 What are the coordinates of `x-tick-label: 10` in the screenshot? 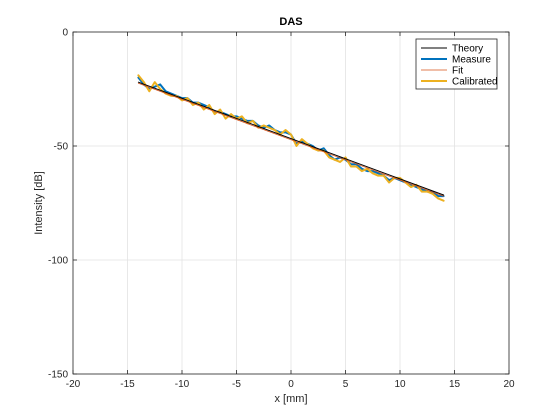 It's located at (400, 384).